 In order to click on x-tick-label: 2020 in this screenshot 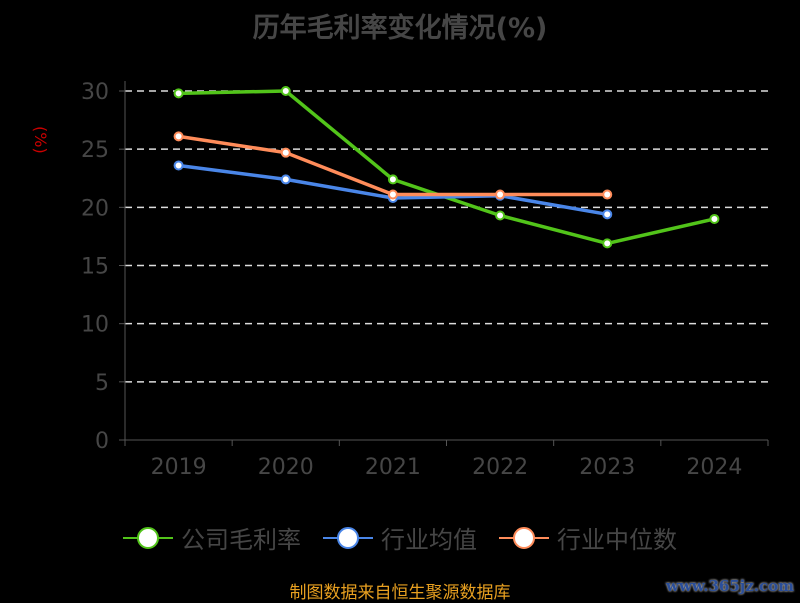, I will do `click(286, 467)`.